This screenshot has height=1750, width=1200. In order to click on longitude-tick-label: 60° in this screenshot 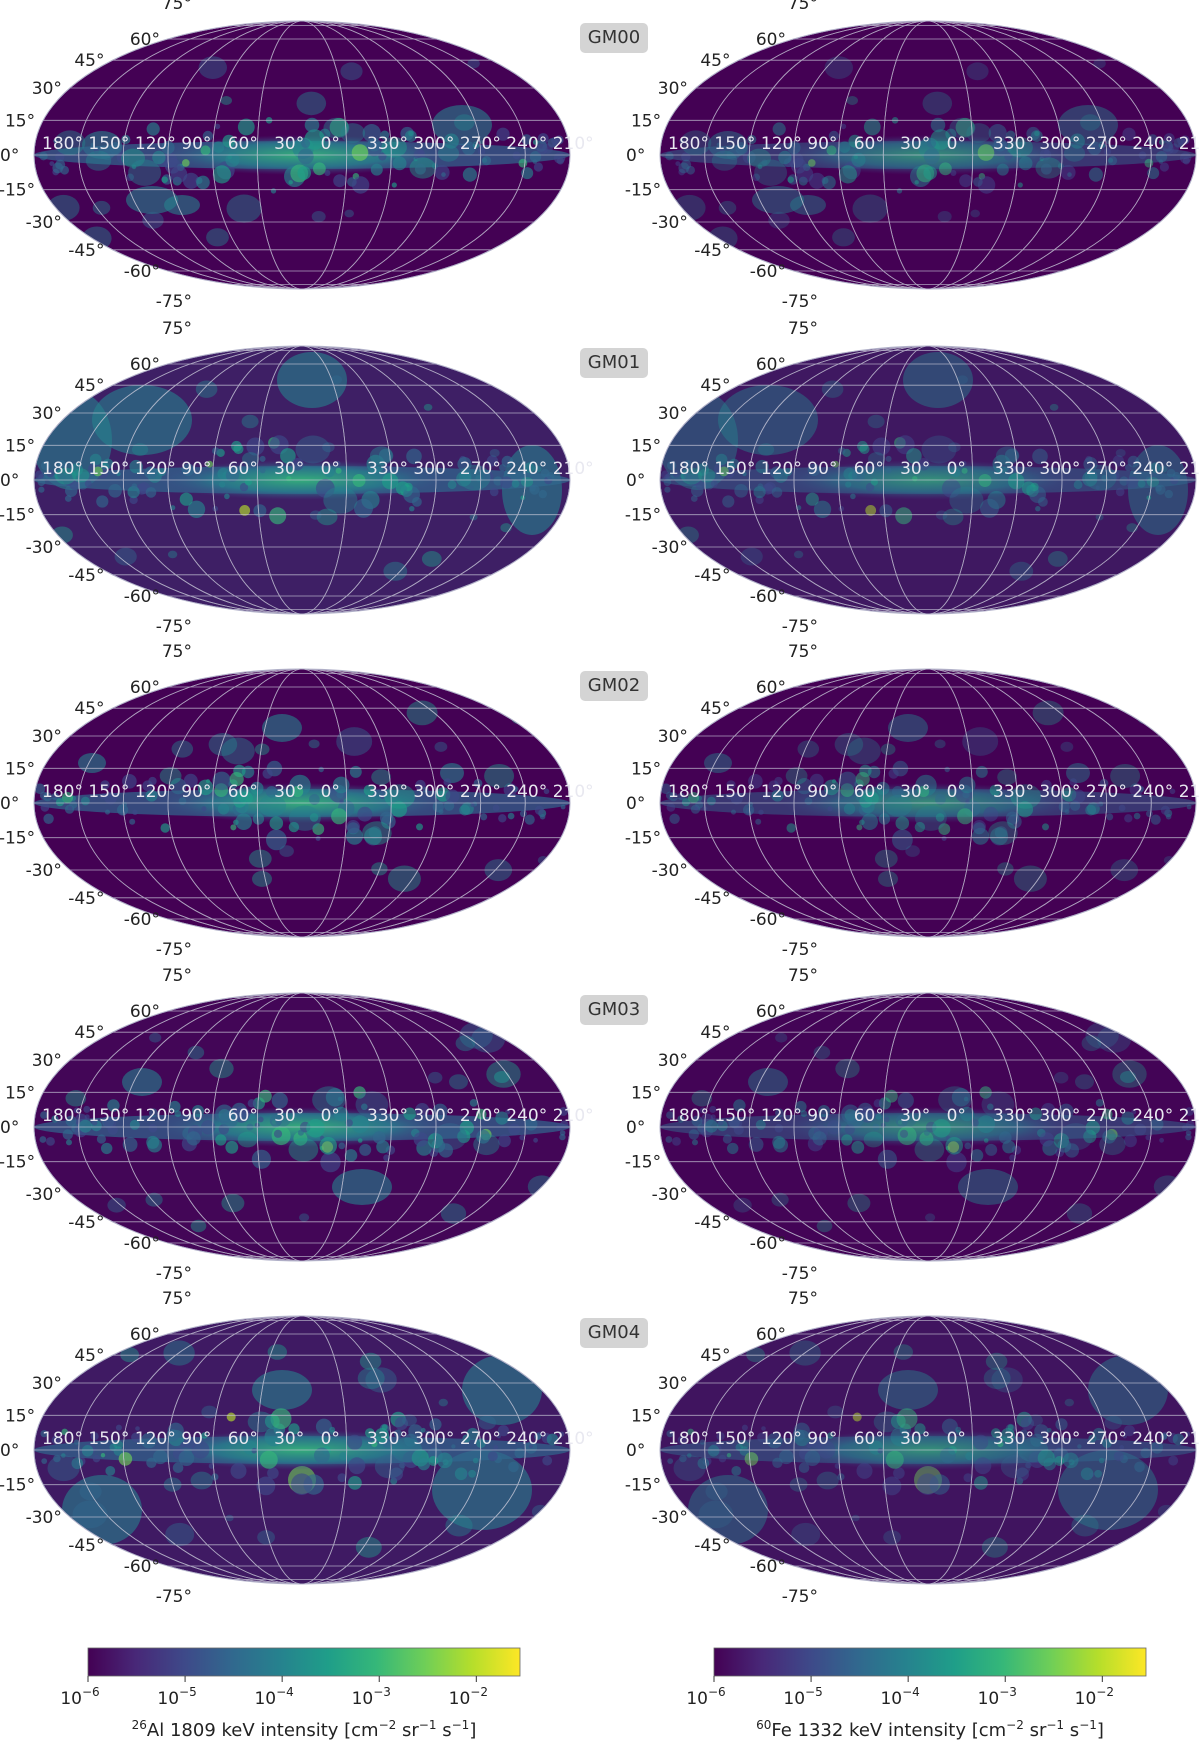, I will do `click(243, 1439)`.